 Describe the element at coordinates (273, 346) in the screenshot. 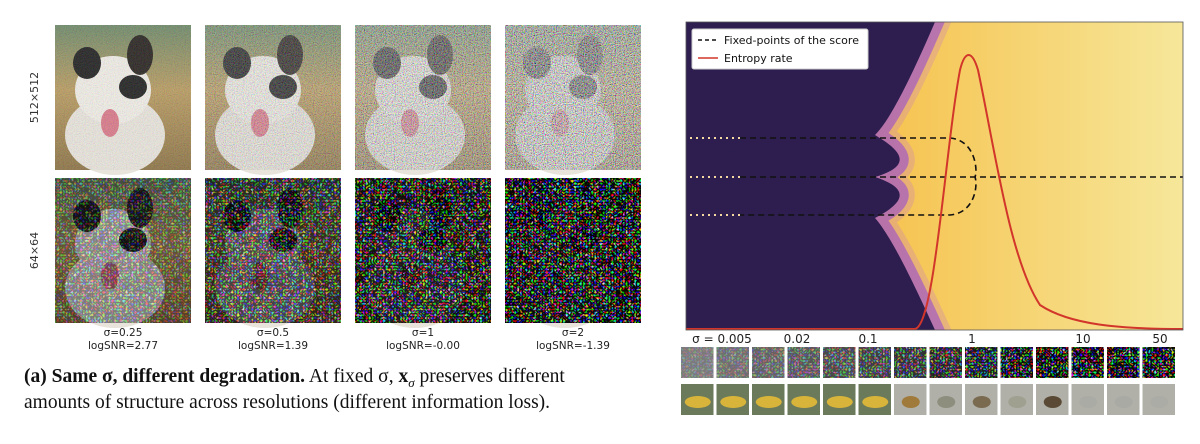

I see `logsnr-label: logSNR=1.39` at that location.